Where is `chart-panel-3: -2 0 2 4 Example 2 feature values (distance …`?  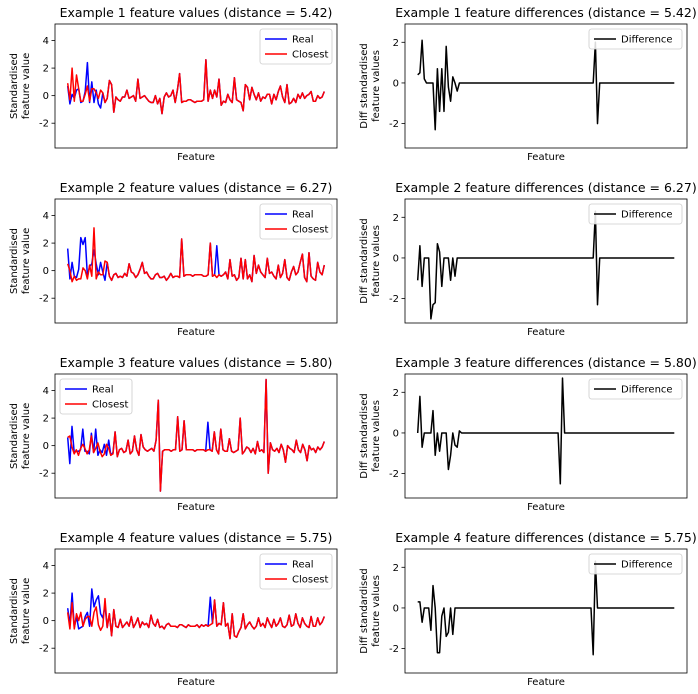 chart-panel-3: -2 0 2 4 Example 2 feature values (distance … is located at coordinates (173, 259).